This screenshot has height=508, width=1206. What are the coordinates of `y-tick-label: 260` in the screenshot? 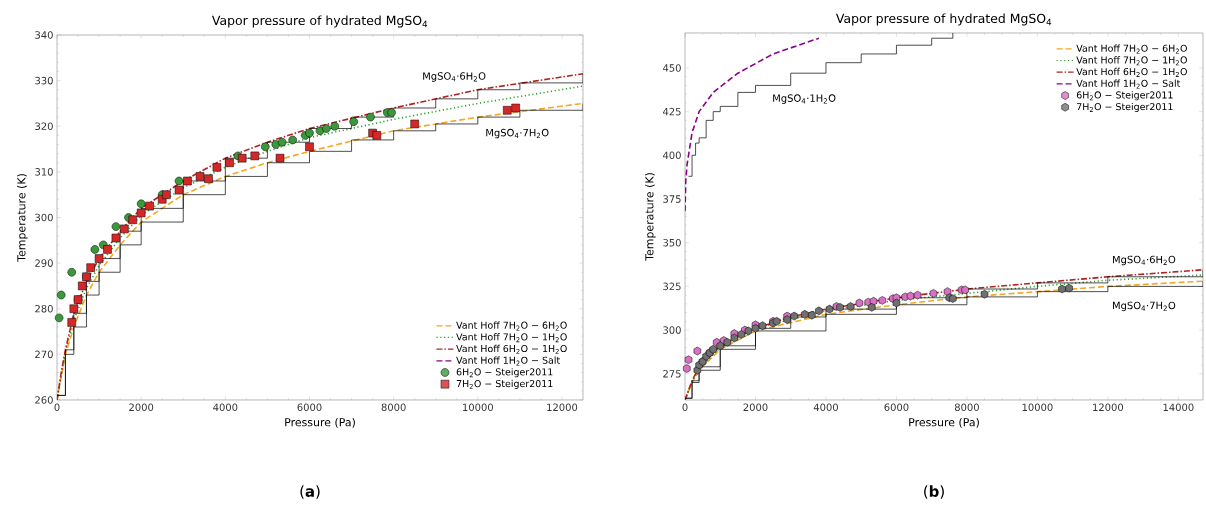 It's located at (44, 400).